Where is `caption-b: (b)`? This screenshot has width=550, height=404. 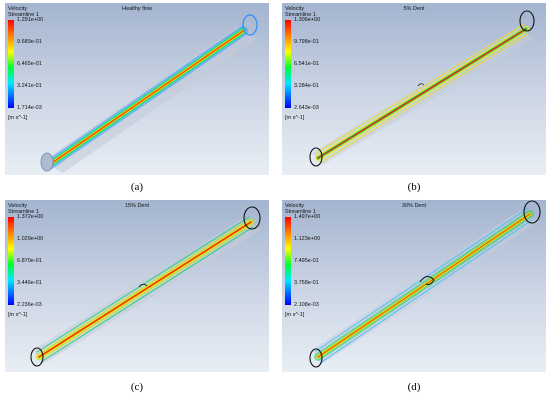
caption-b: (b) is located at coordinates (414, 187).